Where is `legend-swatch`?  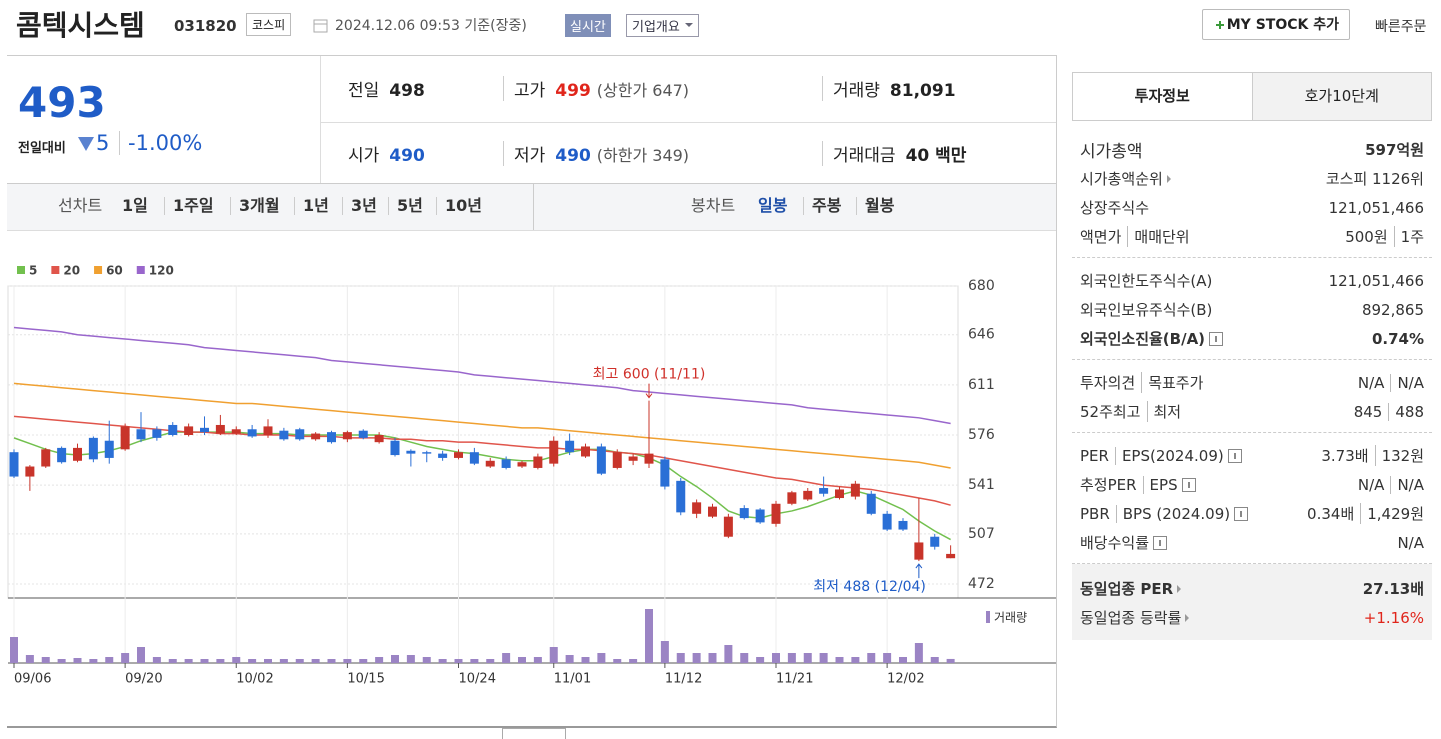
legend-swatch is located at coordinates (988, 617).